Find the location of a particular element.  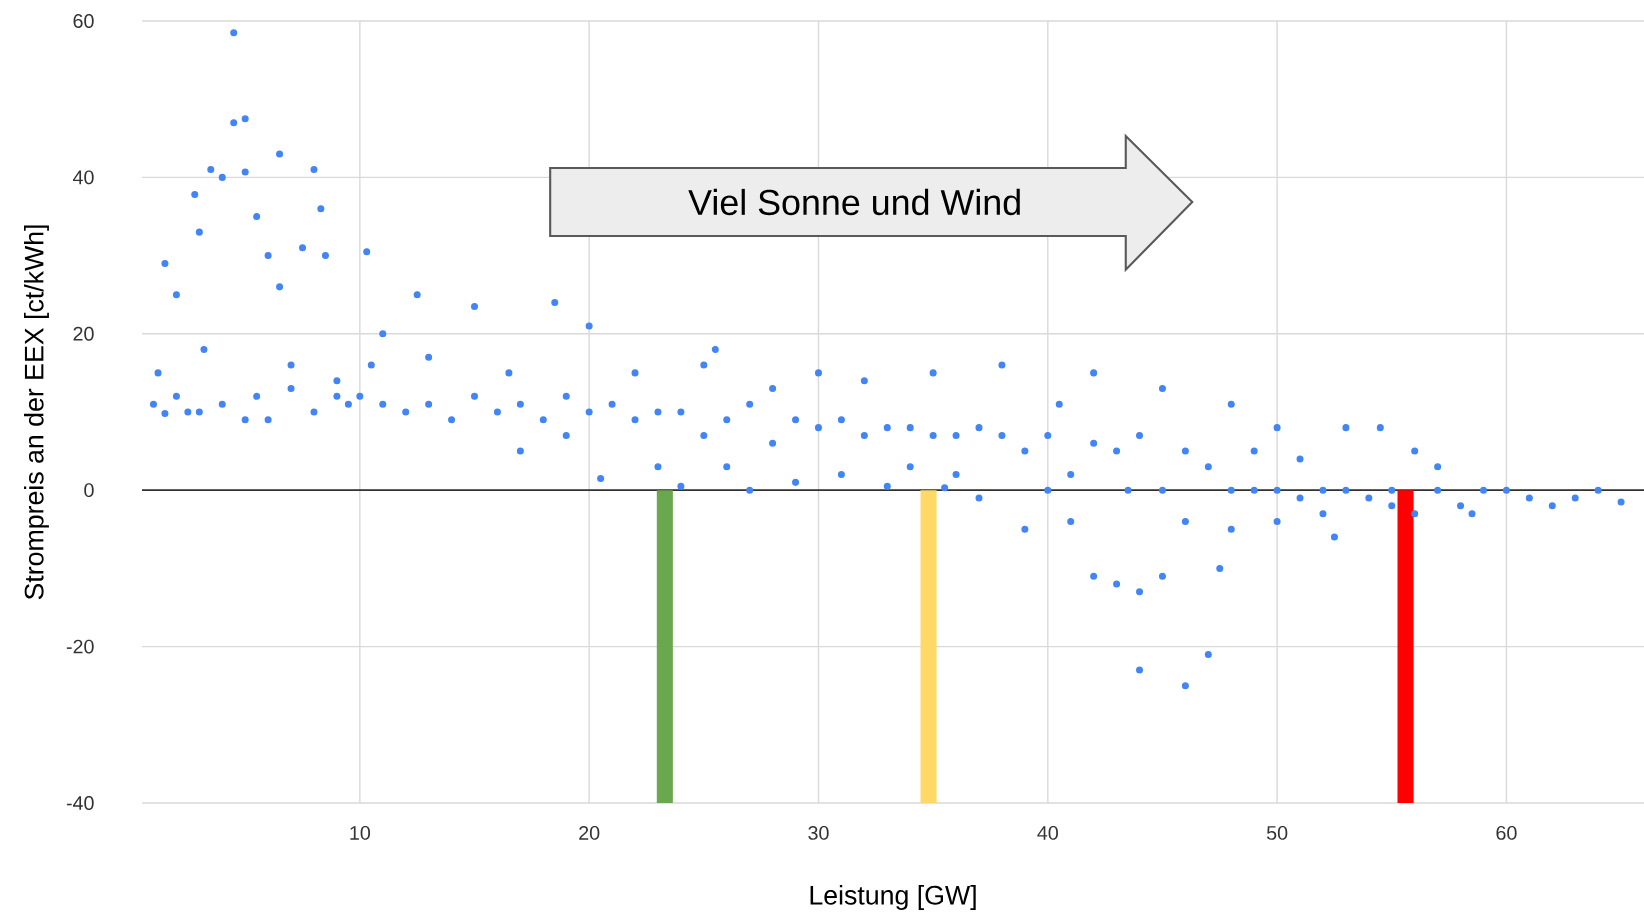

y-axis-title: Strompreis an der EEX [ct/kWh] is located at coordinates (36, 412).